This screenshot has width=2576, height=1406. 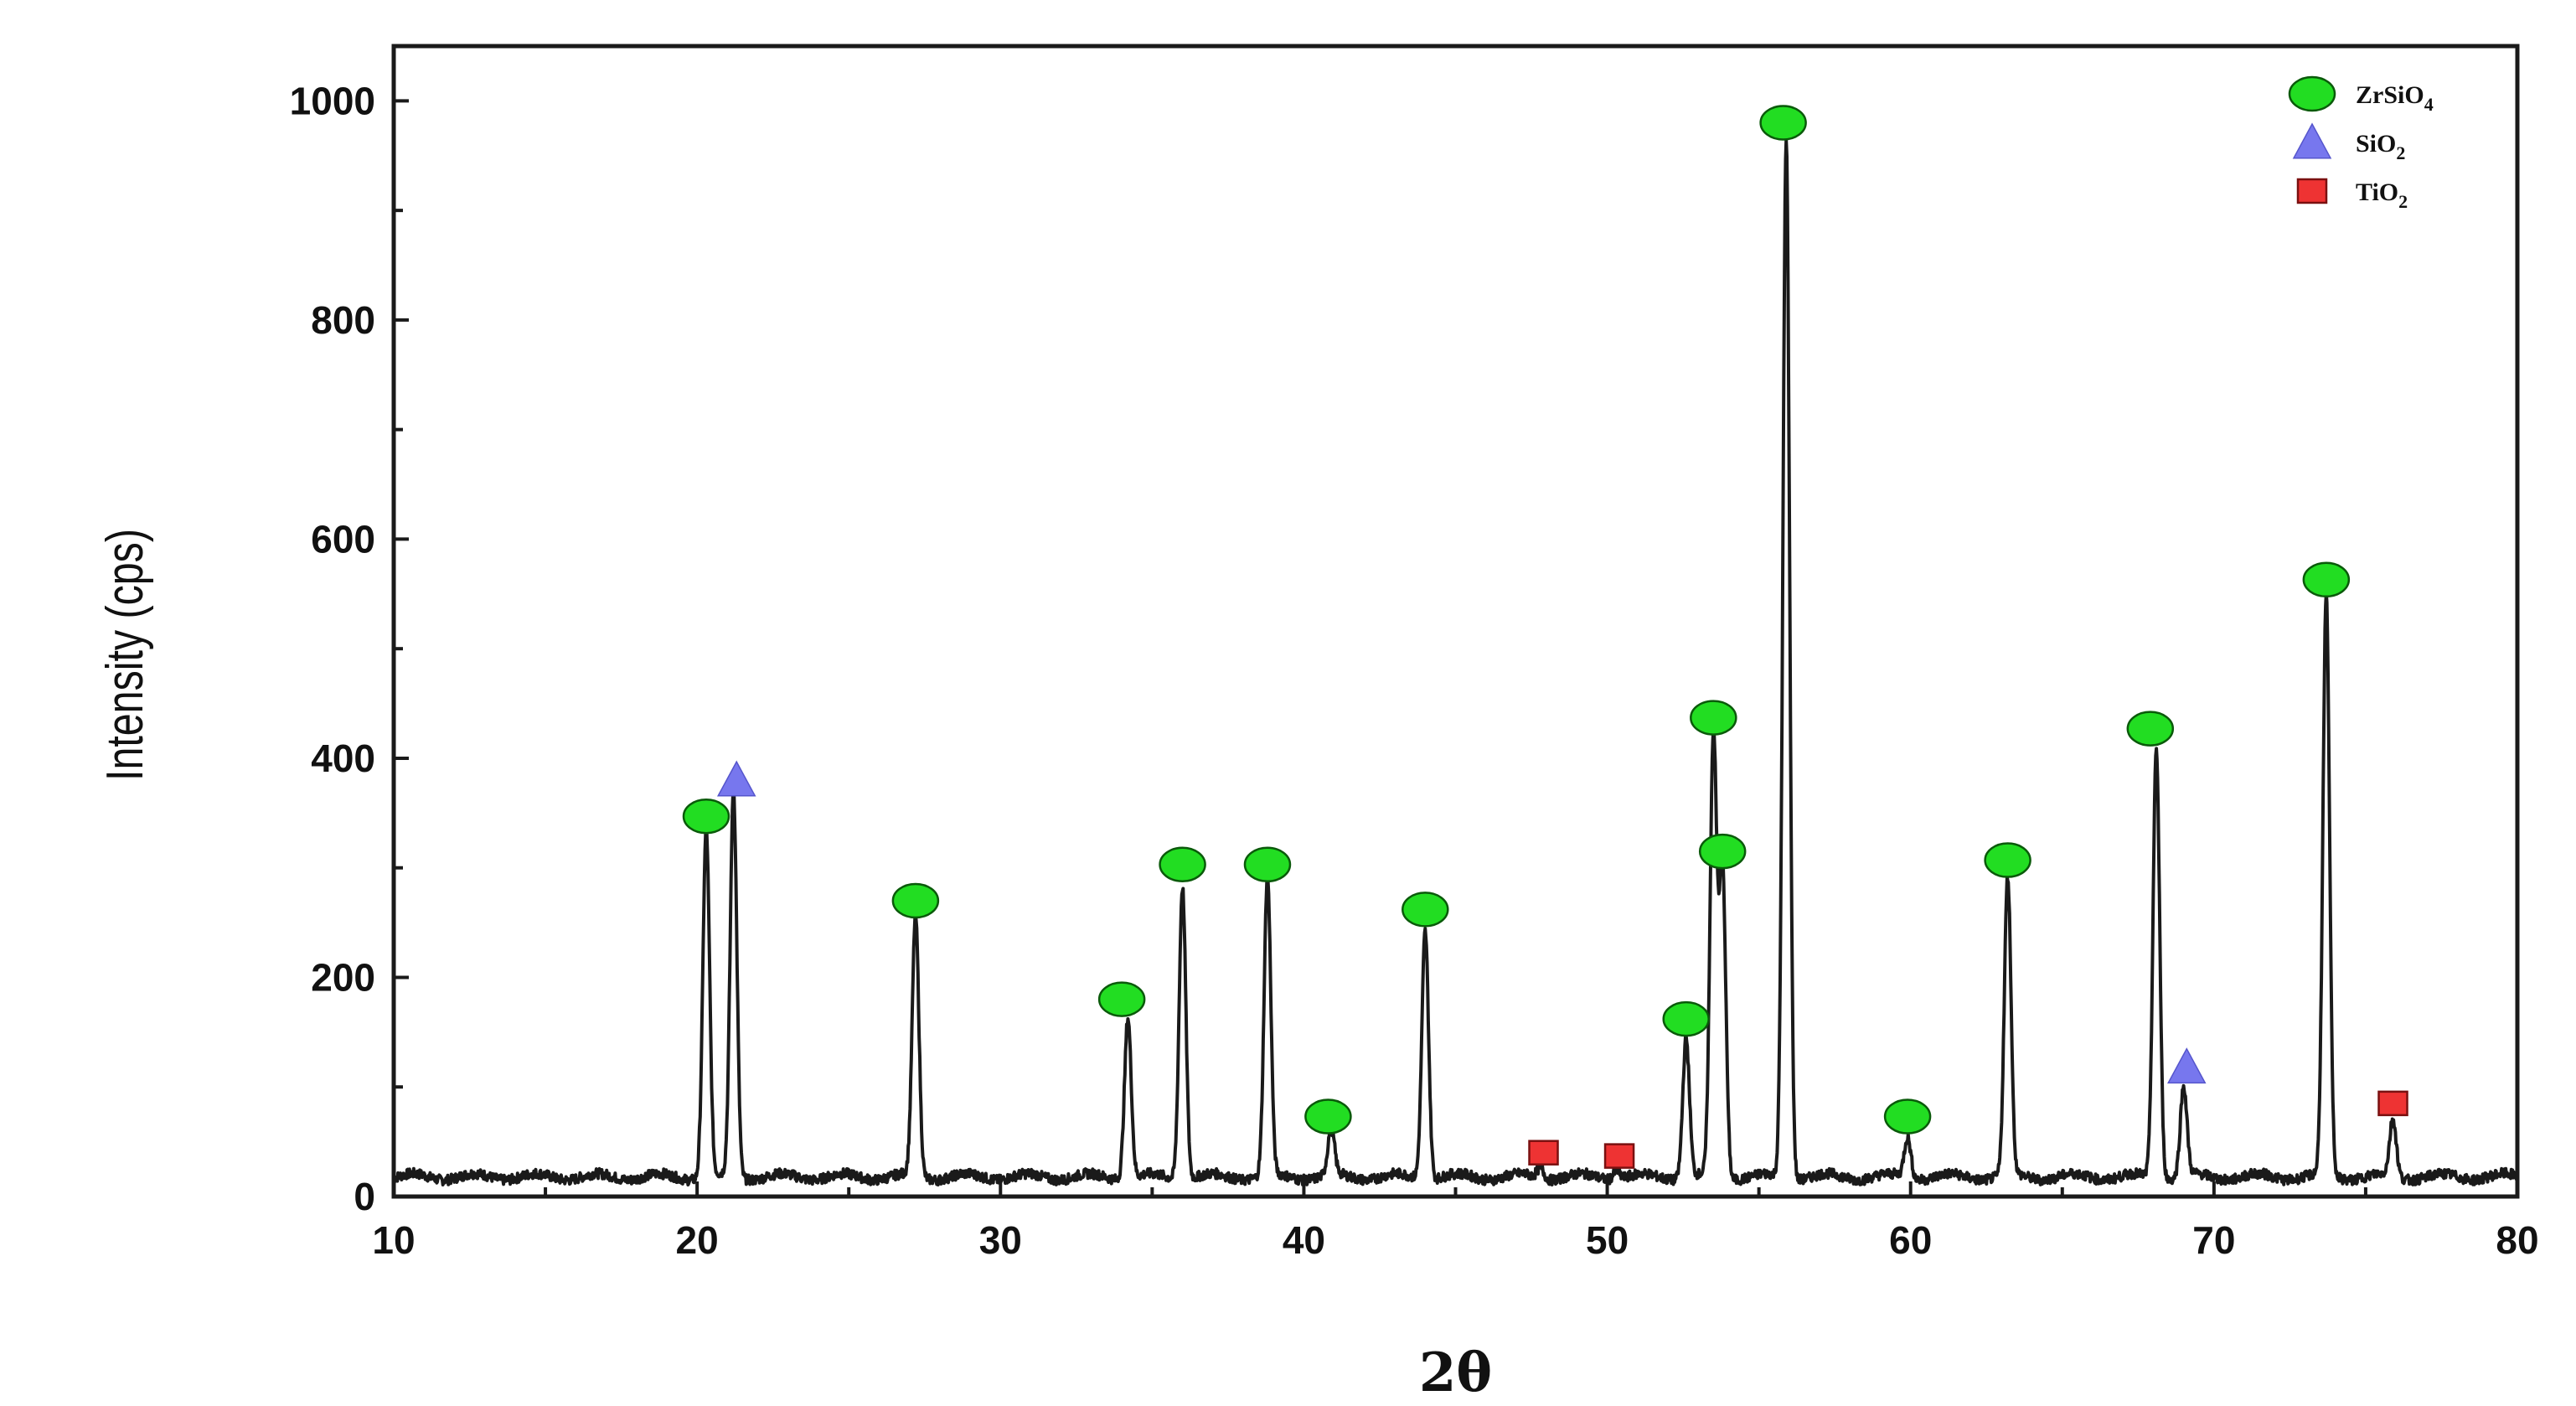 What do you see at coordinates (2312, 140) in the screenshot?
I see `legend-triangle-marker` at bounding box center [2312, 140].